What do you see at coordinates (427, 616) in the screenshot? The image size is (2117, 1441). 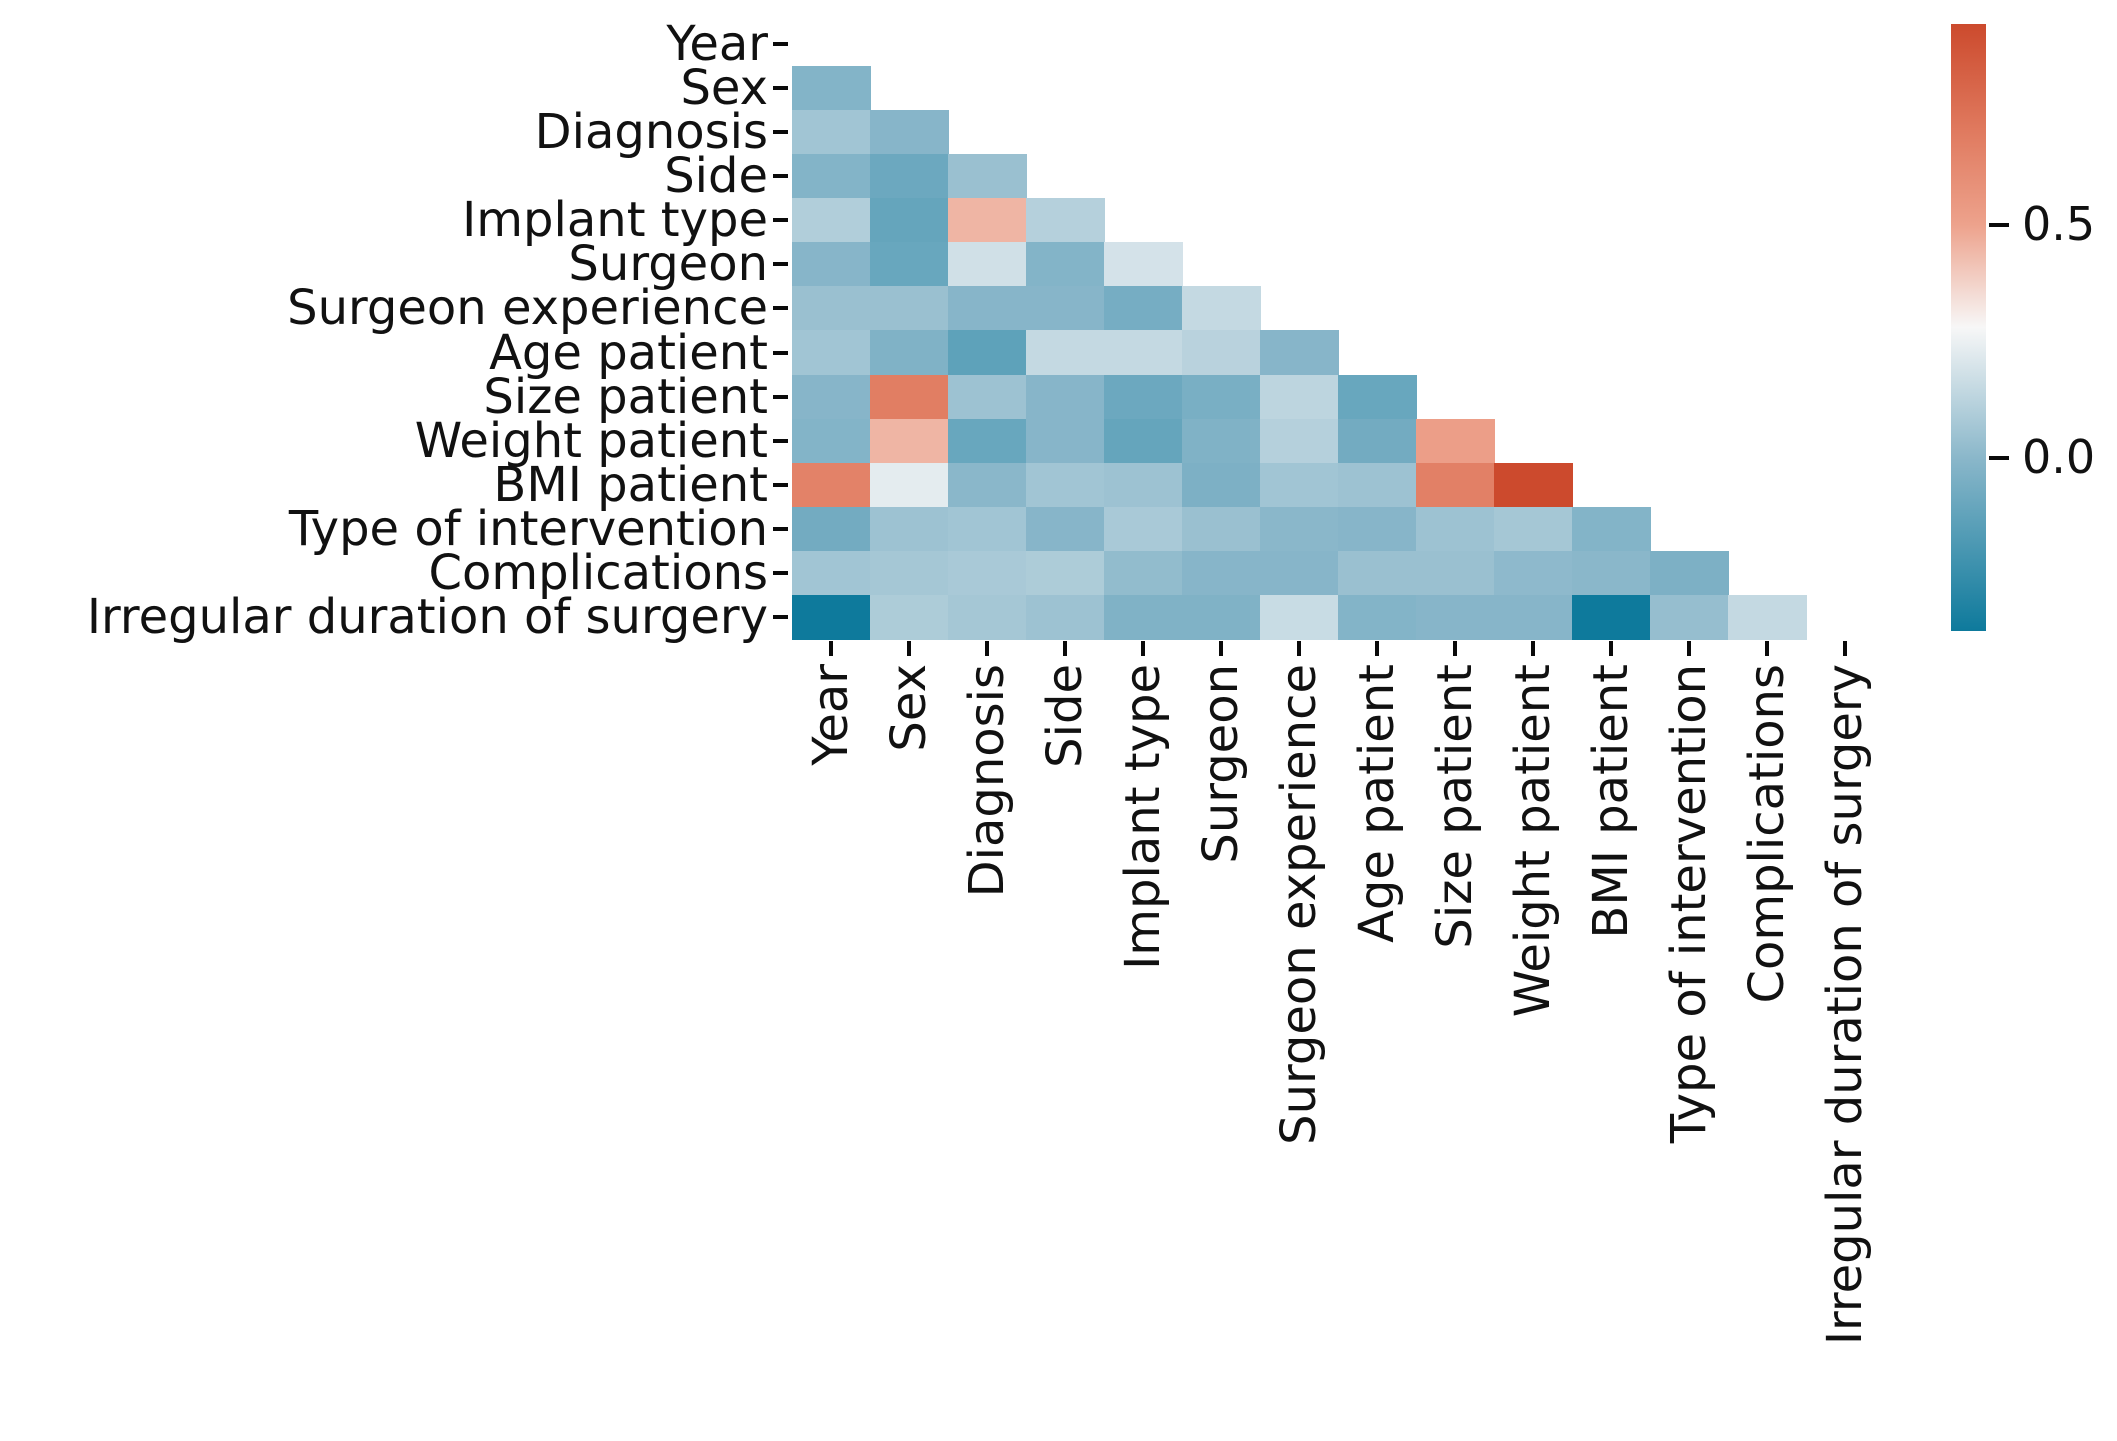 I see `y-tick-label: Irregular duration of surgery` at bounding box center [427, 616].